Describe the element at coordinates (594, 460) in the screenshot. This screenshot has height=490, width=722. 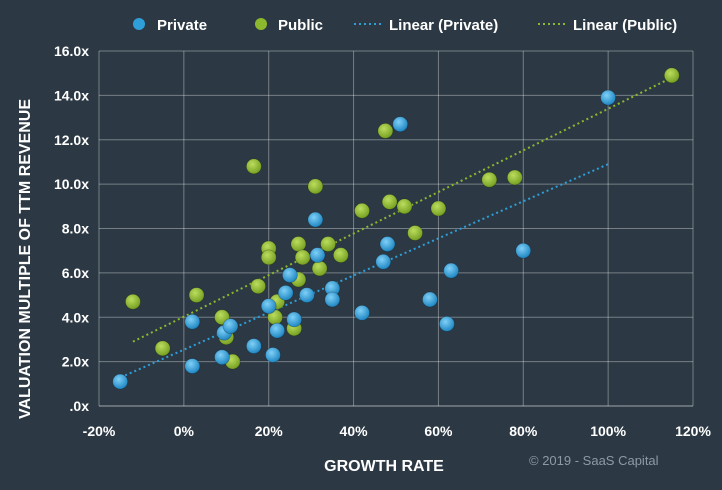
I see `copyright-notice: © 2019 - SaaS Capital` at that location.